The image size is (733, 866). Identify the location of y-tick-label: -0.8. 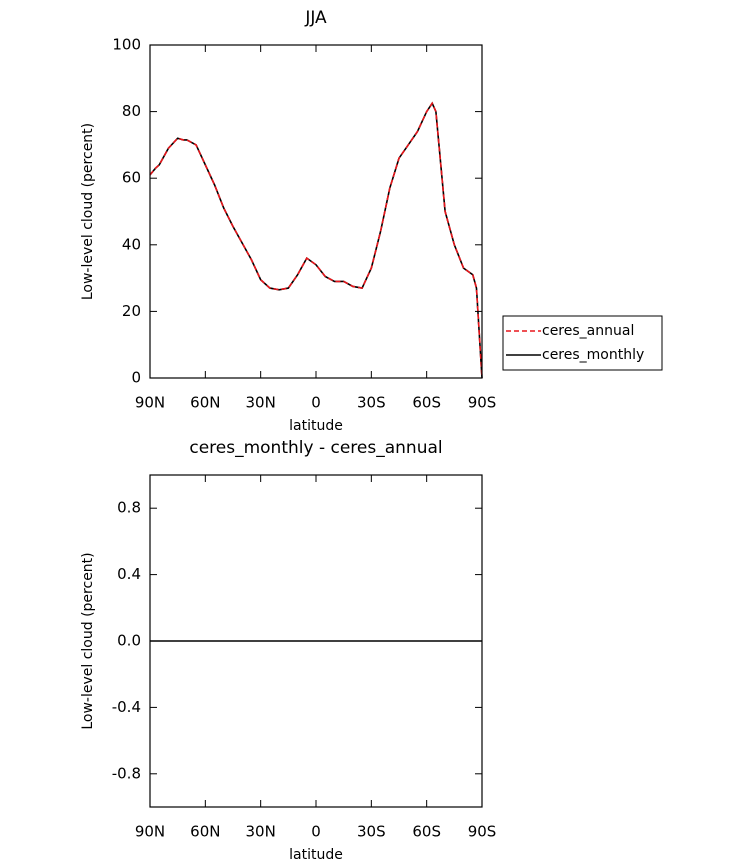
(126, 773).